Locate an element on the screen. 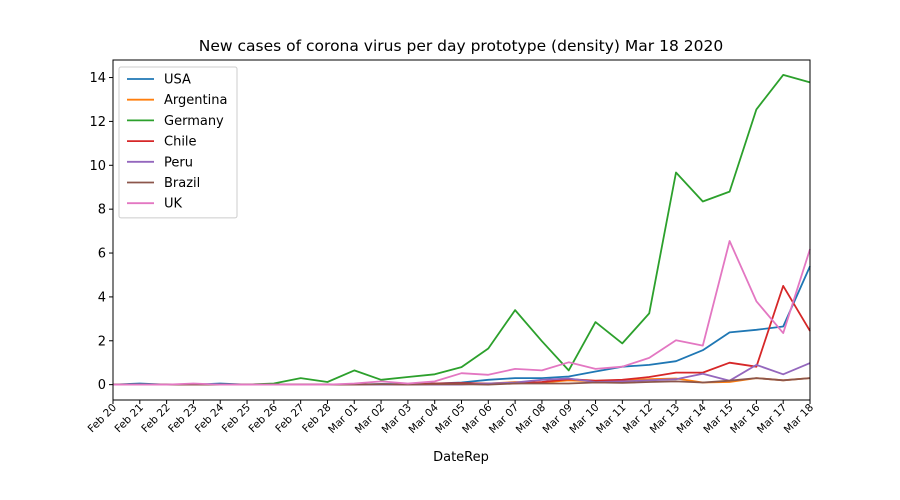  y-tick-label: 4 is located at coordinates (102, 297).